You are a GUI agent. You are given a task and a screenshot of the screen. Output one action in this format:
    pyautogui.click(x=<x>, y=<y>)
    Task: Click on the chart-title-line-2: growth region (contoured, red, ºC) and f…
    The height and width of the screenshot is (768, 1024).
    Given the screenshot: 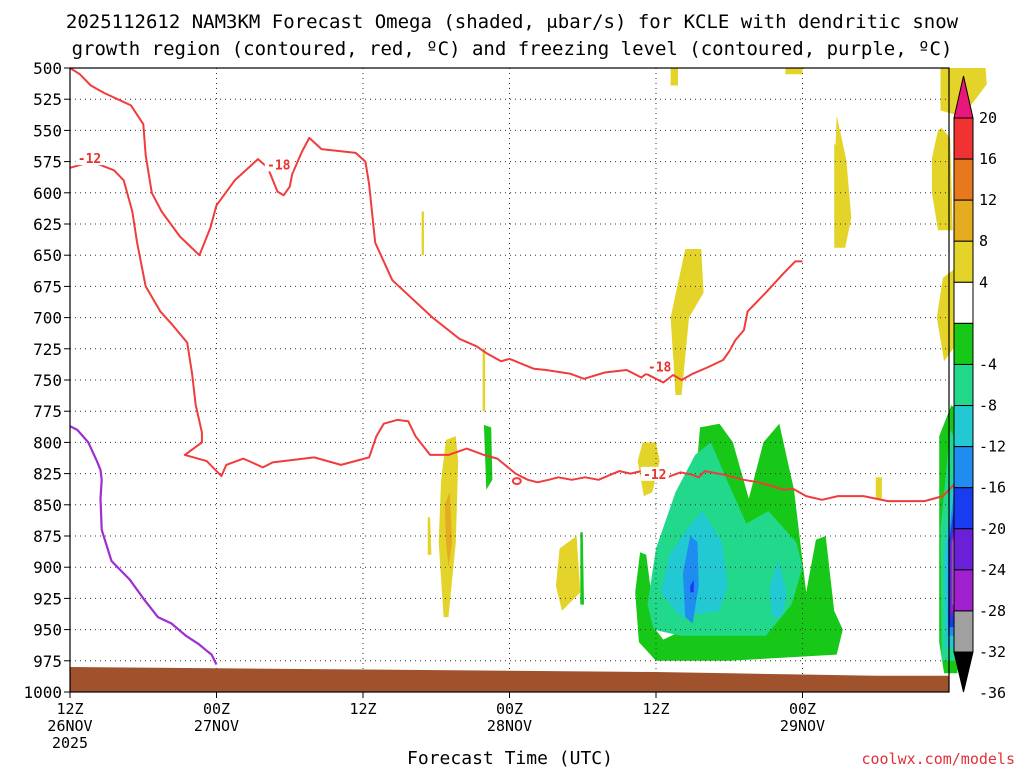 What is the action you would take?
    pyautogui.click(x=512, y=49)
    